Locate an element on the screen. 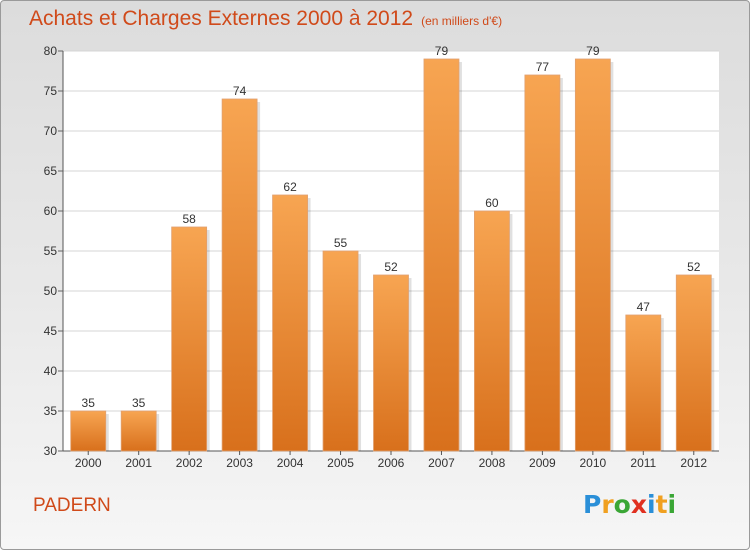  commune-name: PADERN is located at coordinates (72, 505).